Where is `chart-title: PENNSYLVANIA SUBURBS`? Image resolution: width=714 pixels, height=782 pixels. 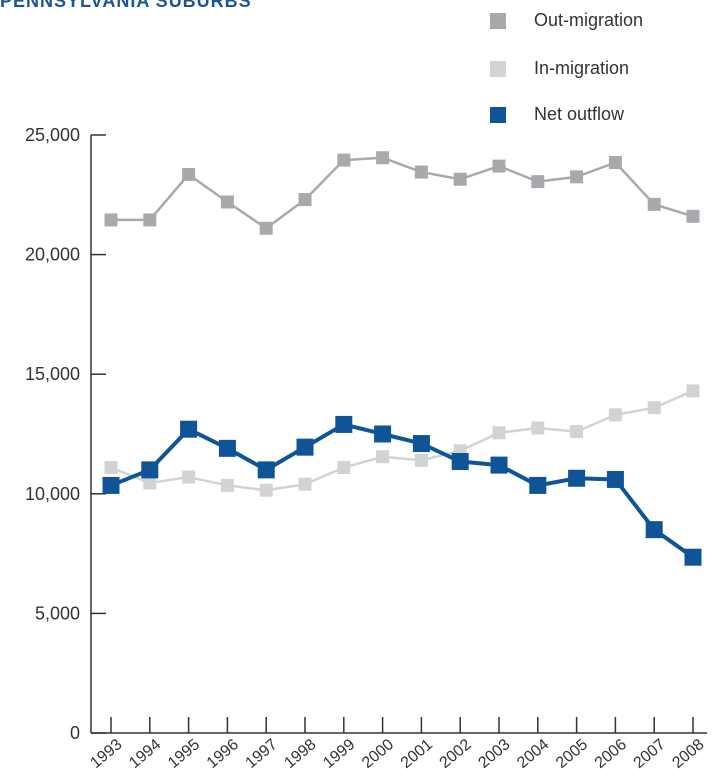 chart-title: PENNSYLVANIA SUBURBS is located at coordinates (126, 5).